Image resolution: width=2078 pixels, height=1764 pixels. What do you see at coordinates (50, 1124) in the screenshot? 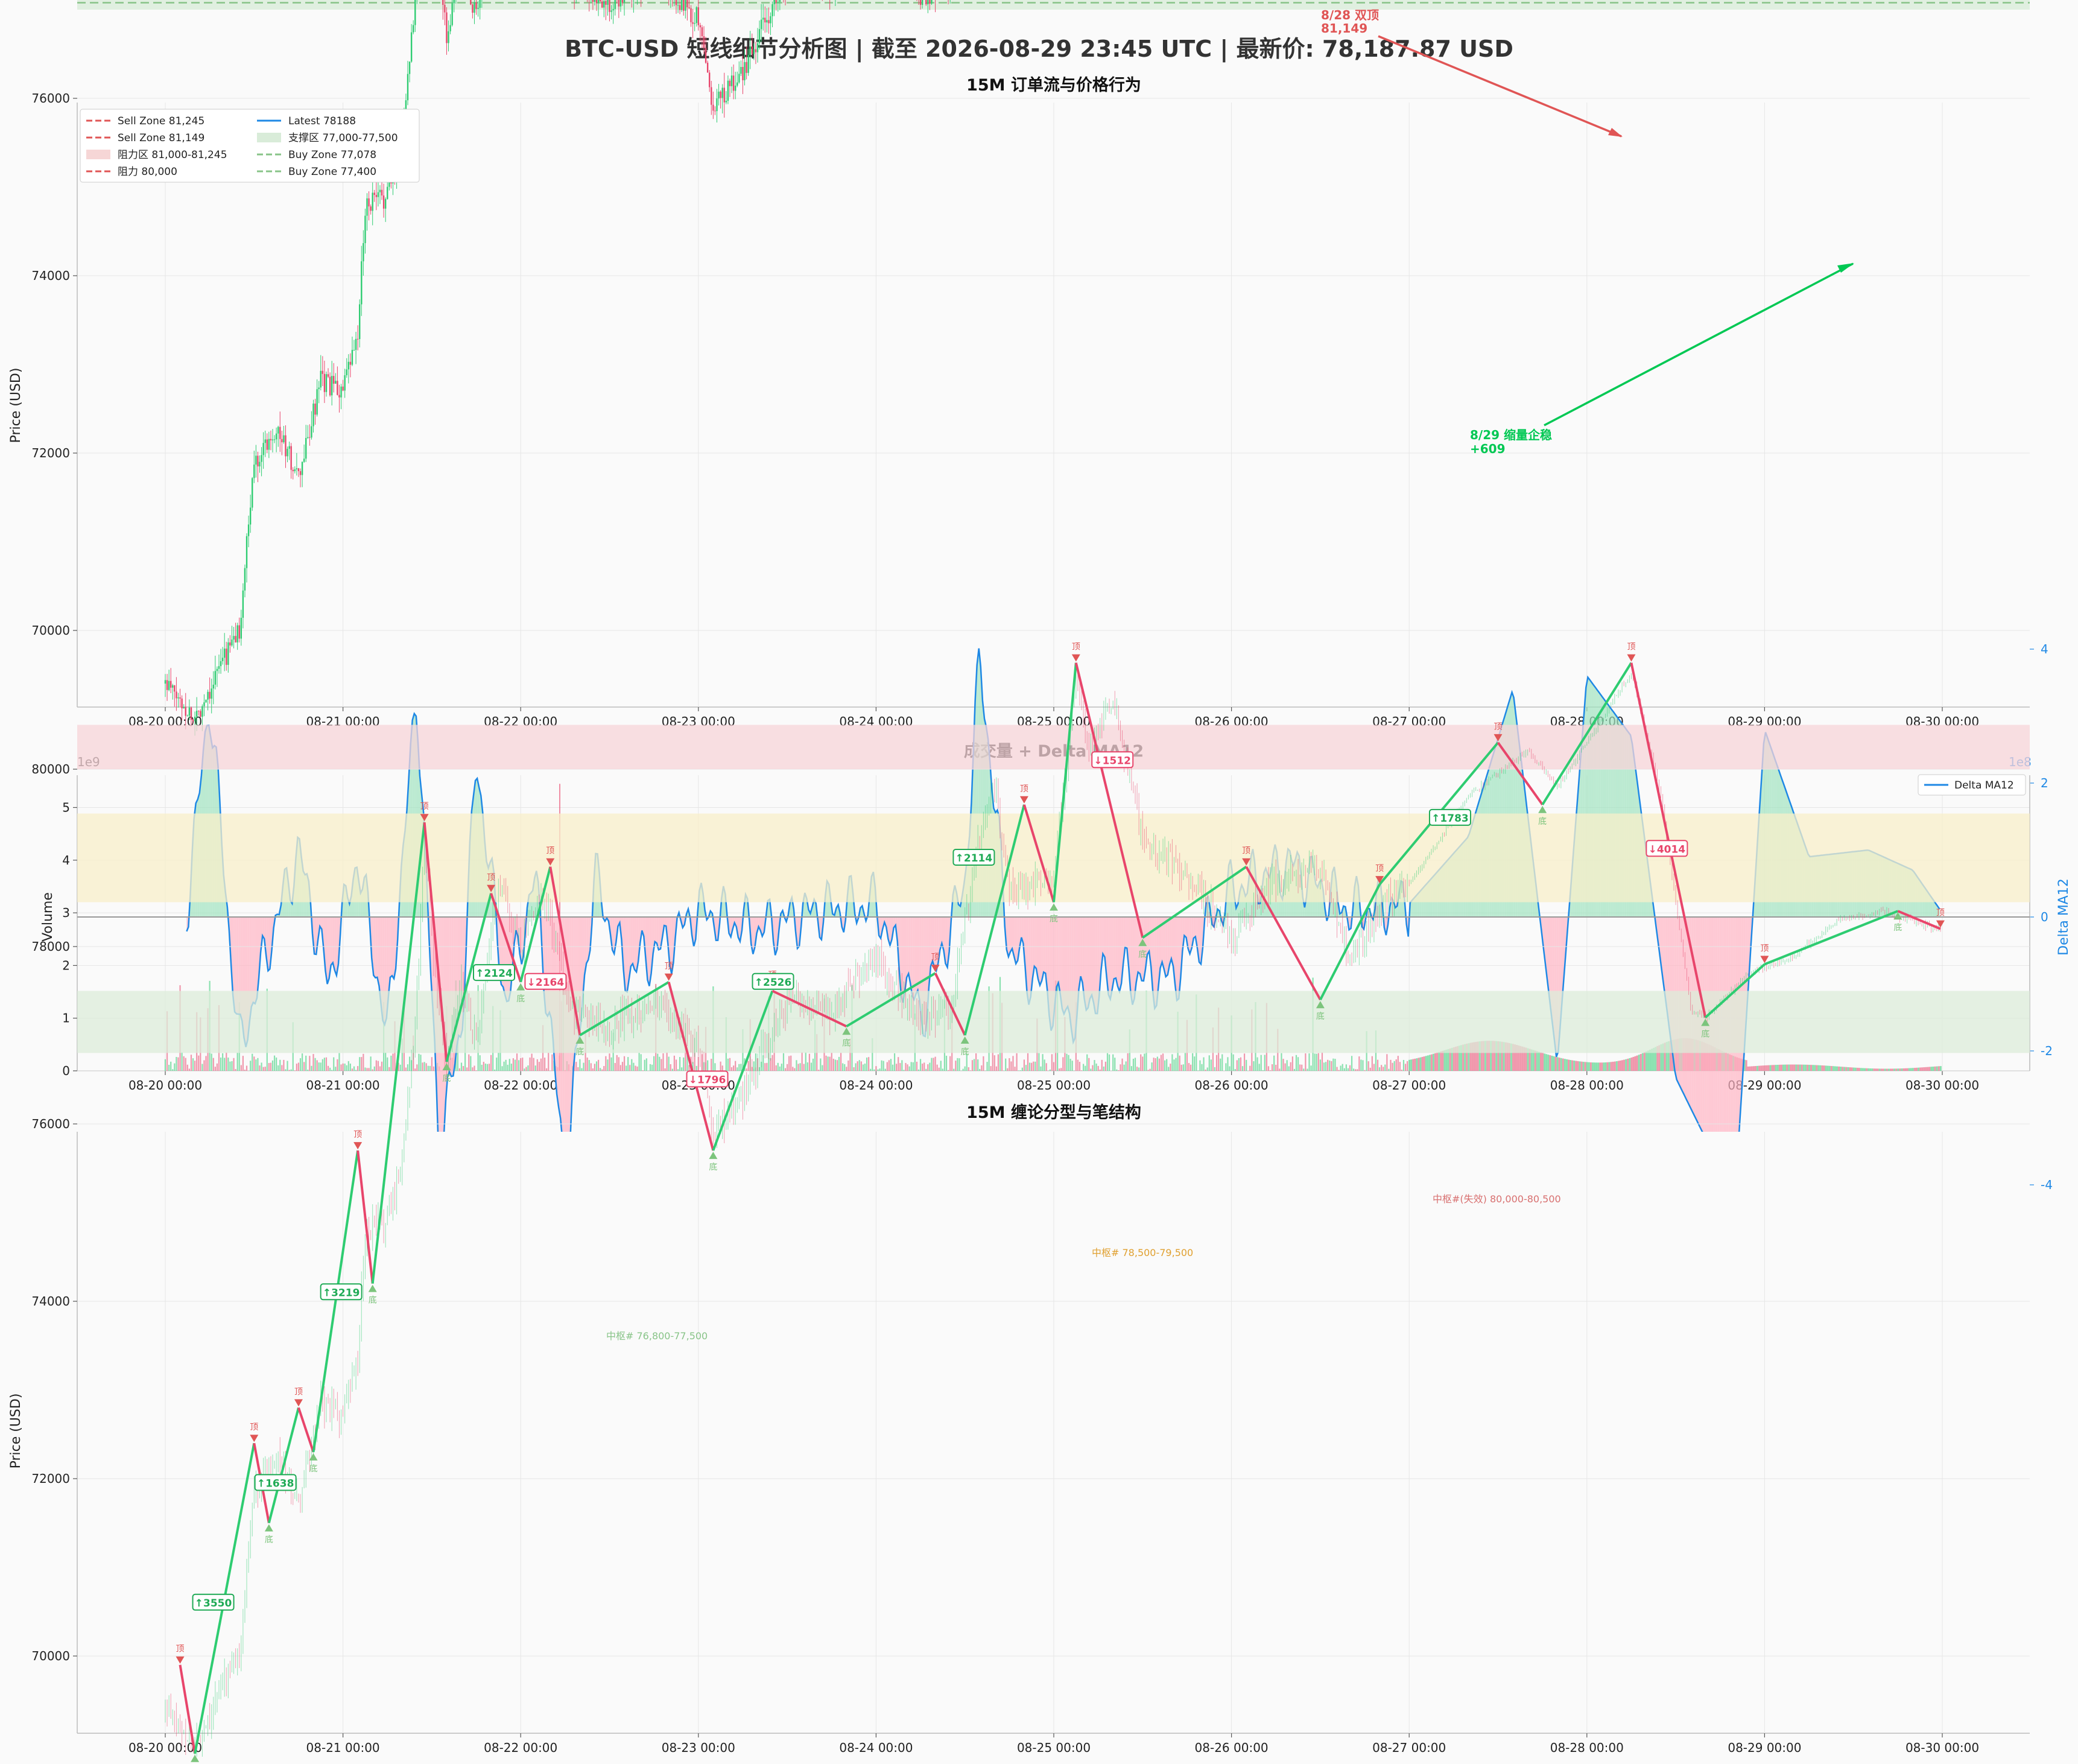
I see `panel3-ytick-label: 76000` at bounding box center [50, 1124].